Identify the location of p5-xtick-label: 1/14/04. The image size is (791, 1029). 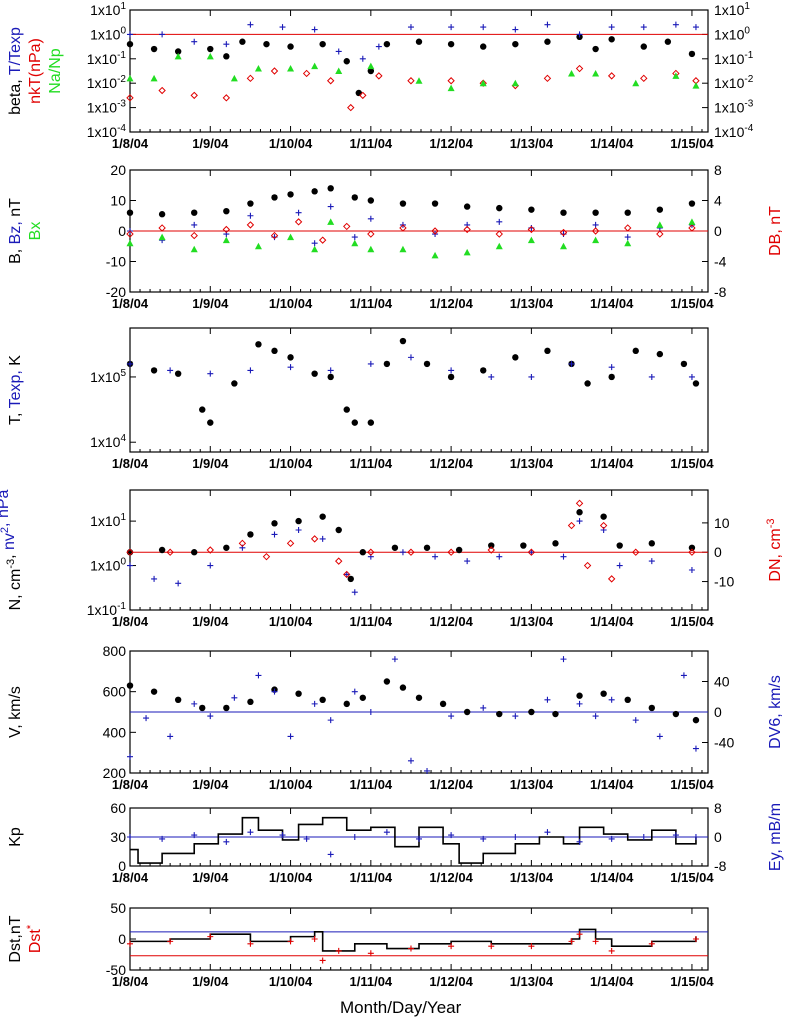
(612, 784).